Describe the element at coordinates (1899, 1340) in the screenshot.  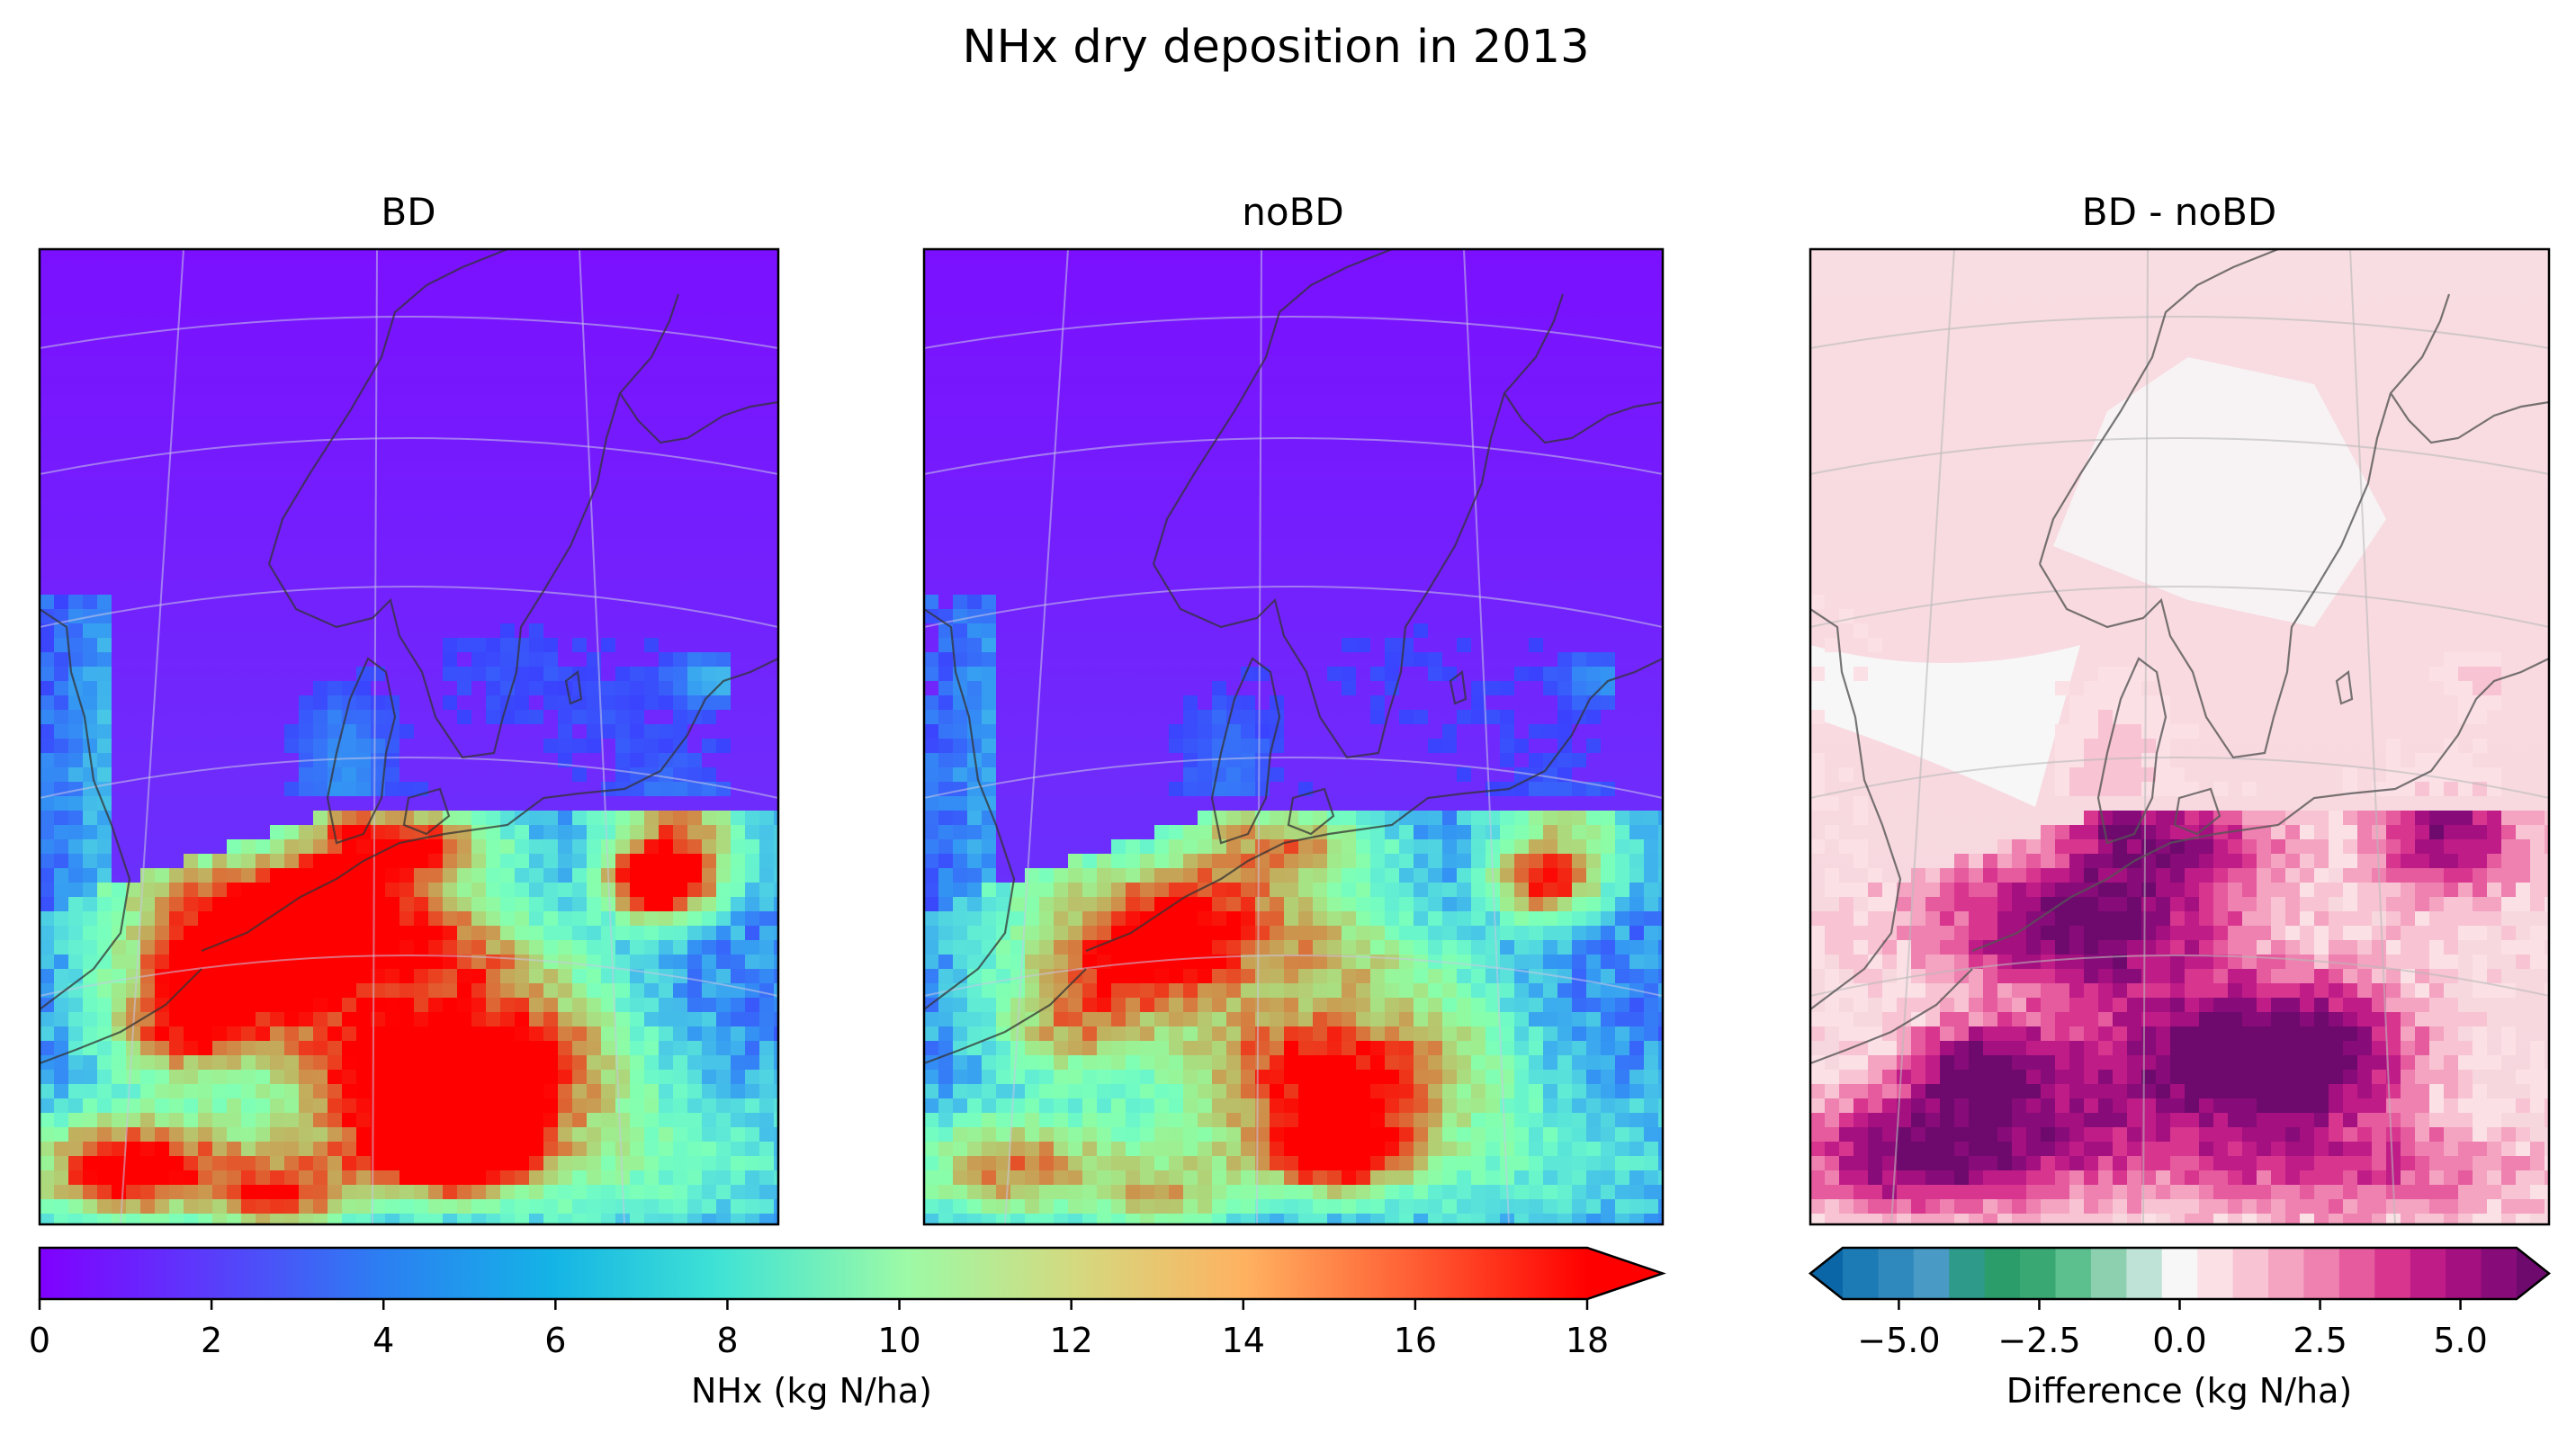
I see `colorbar-diff-tick-label: −5.0` at that location.